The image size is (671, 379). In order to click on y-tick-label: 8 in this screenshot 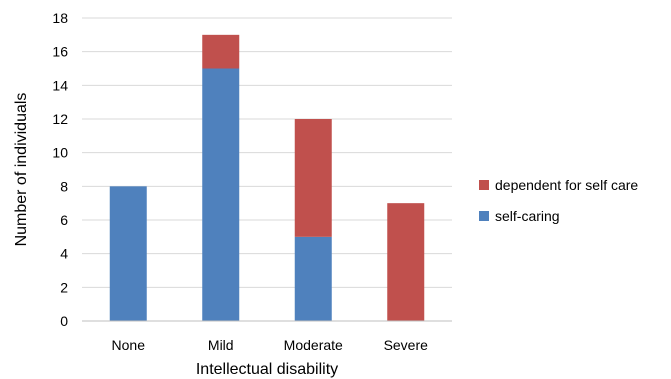, I will do `click(64, 186)`.